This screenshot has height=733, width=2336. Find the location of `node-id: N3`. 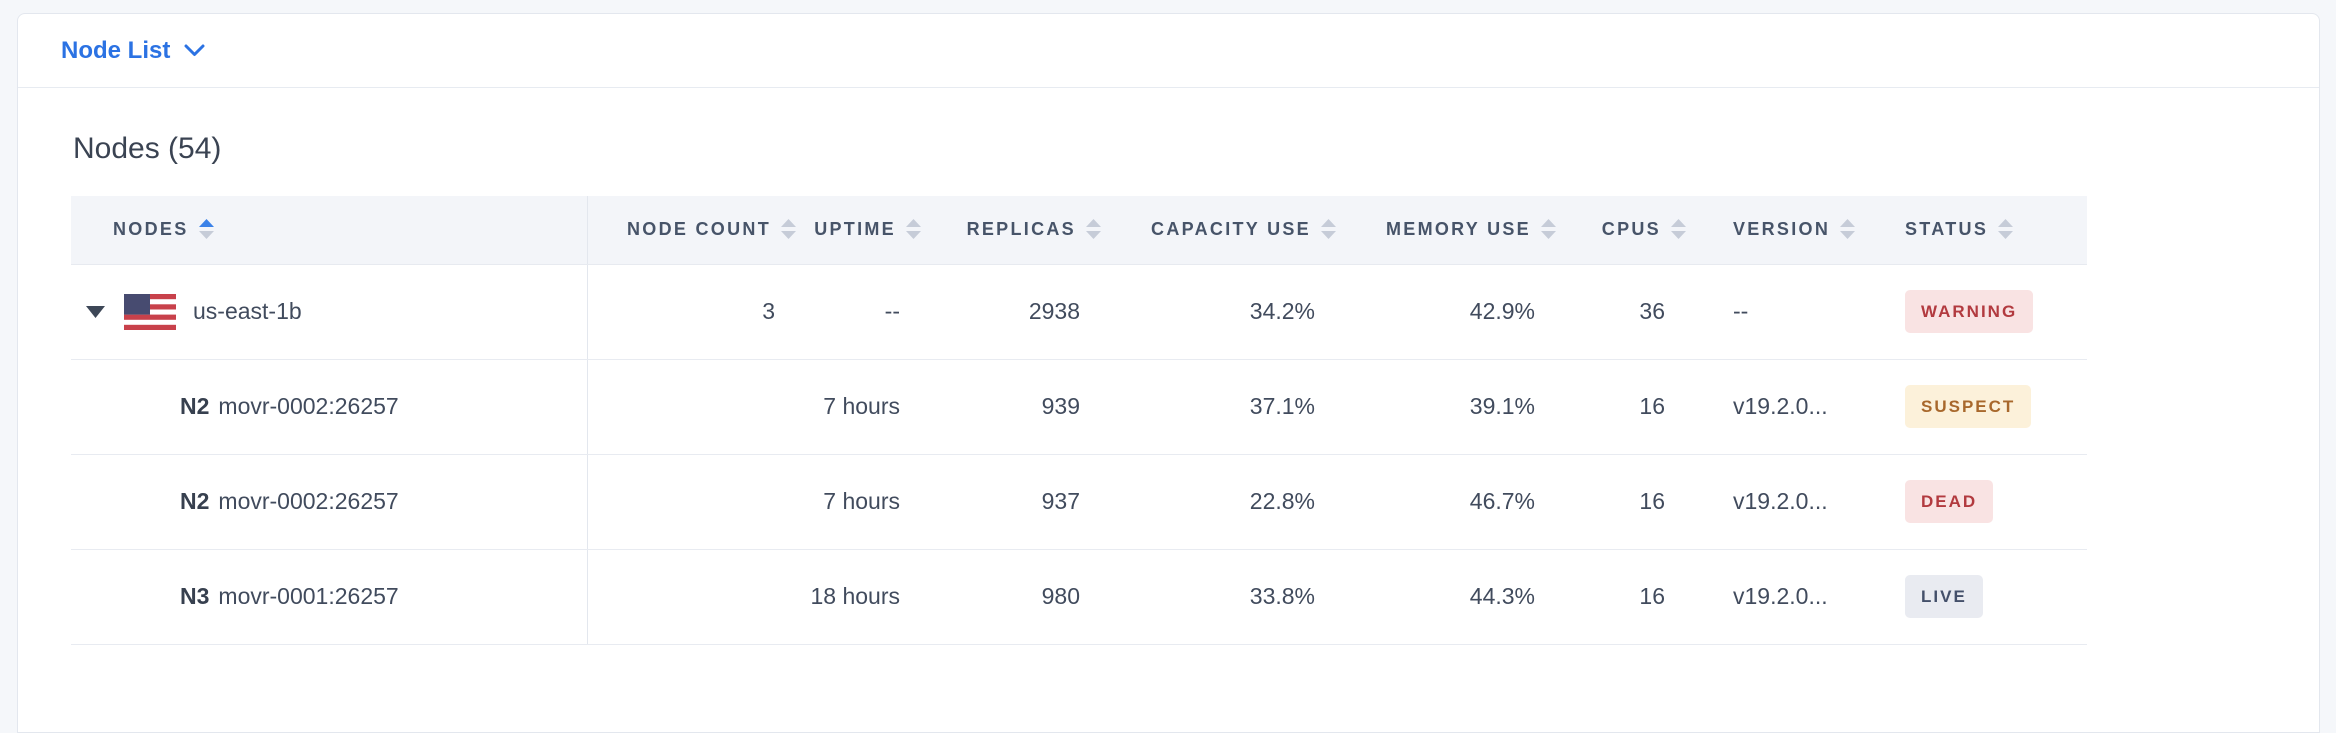

node-id: N3 is located at coordinates (195, 596).